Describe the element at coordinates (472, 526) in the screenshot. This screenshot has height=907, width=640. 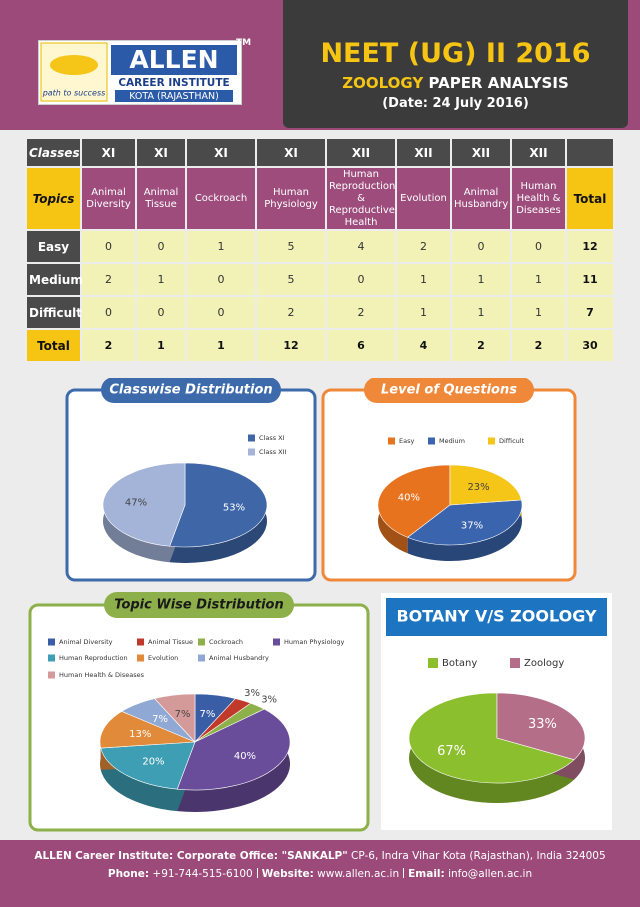
I see `slice-label: 37%` at that location.